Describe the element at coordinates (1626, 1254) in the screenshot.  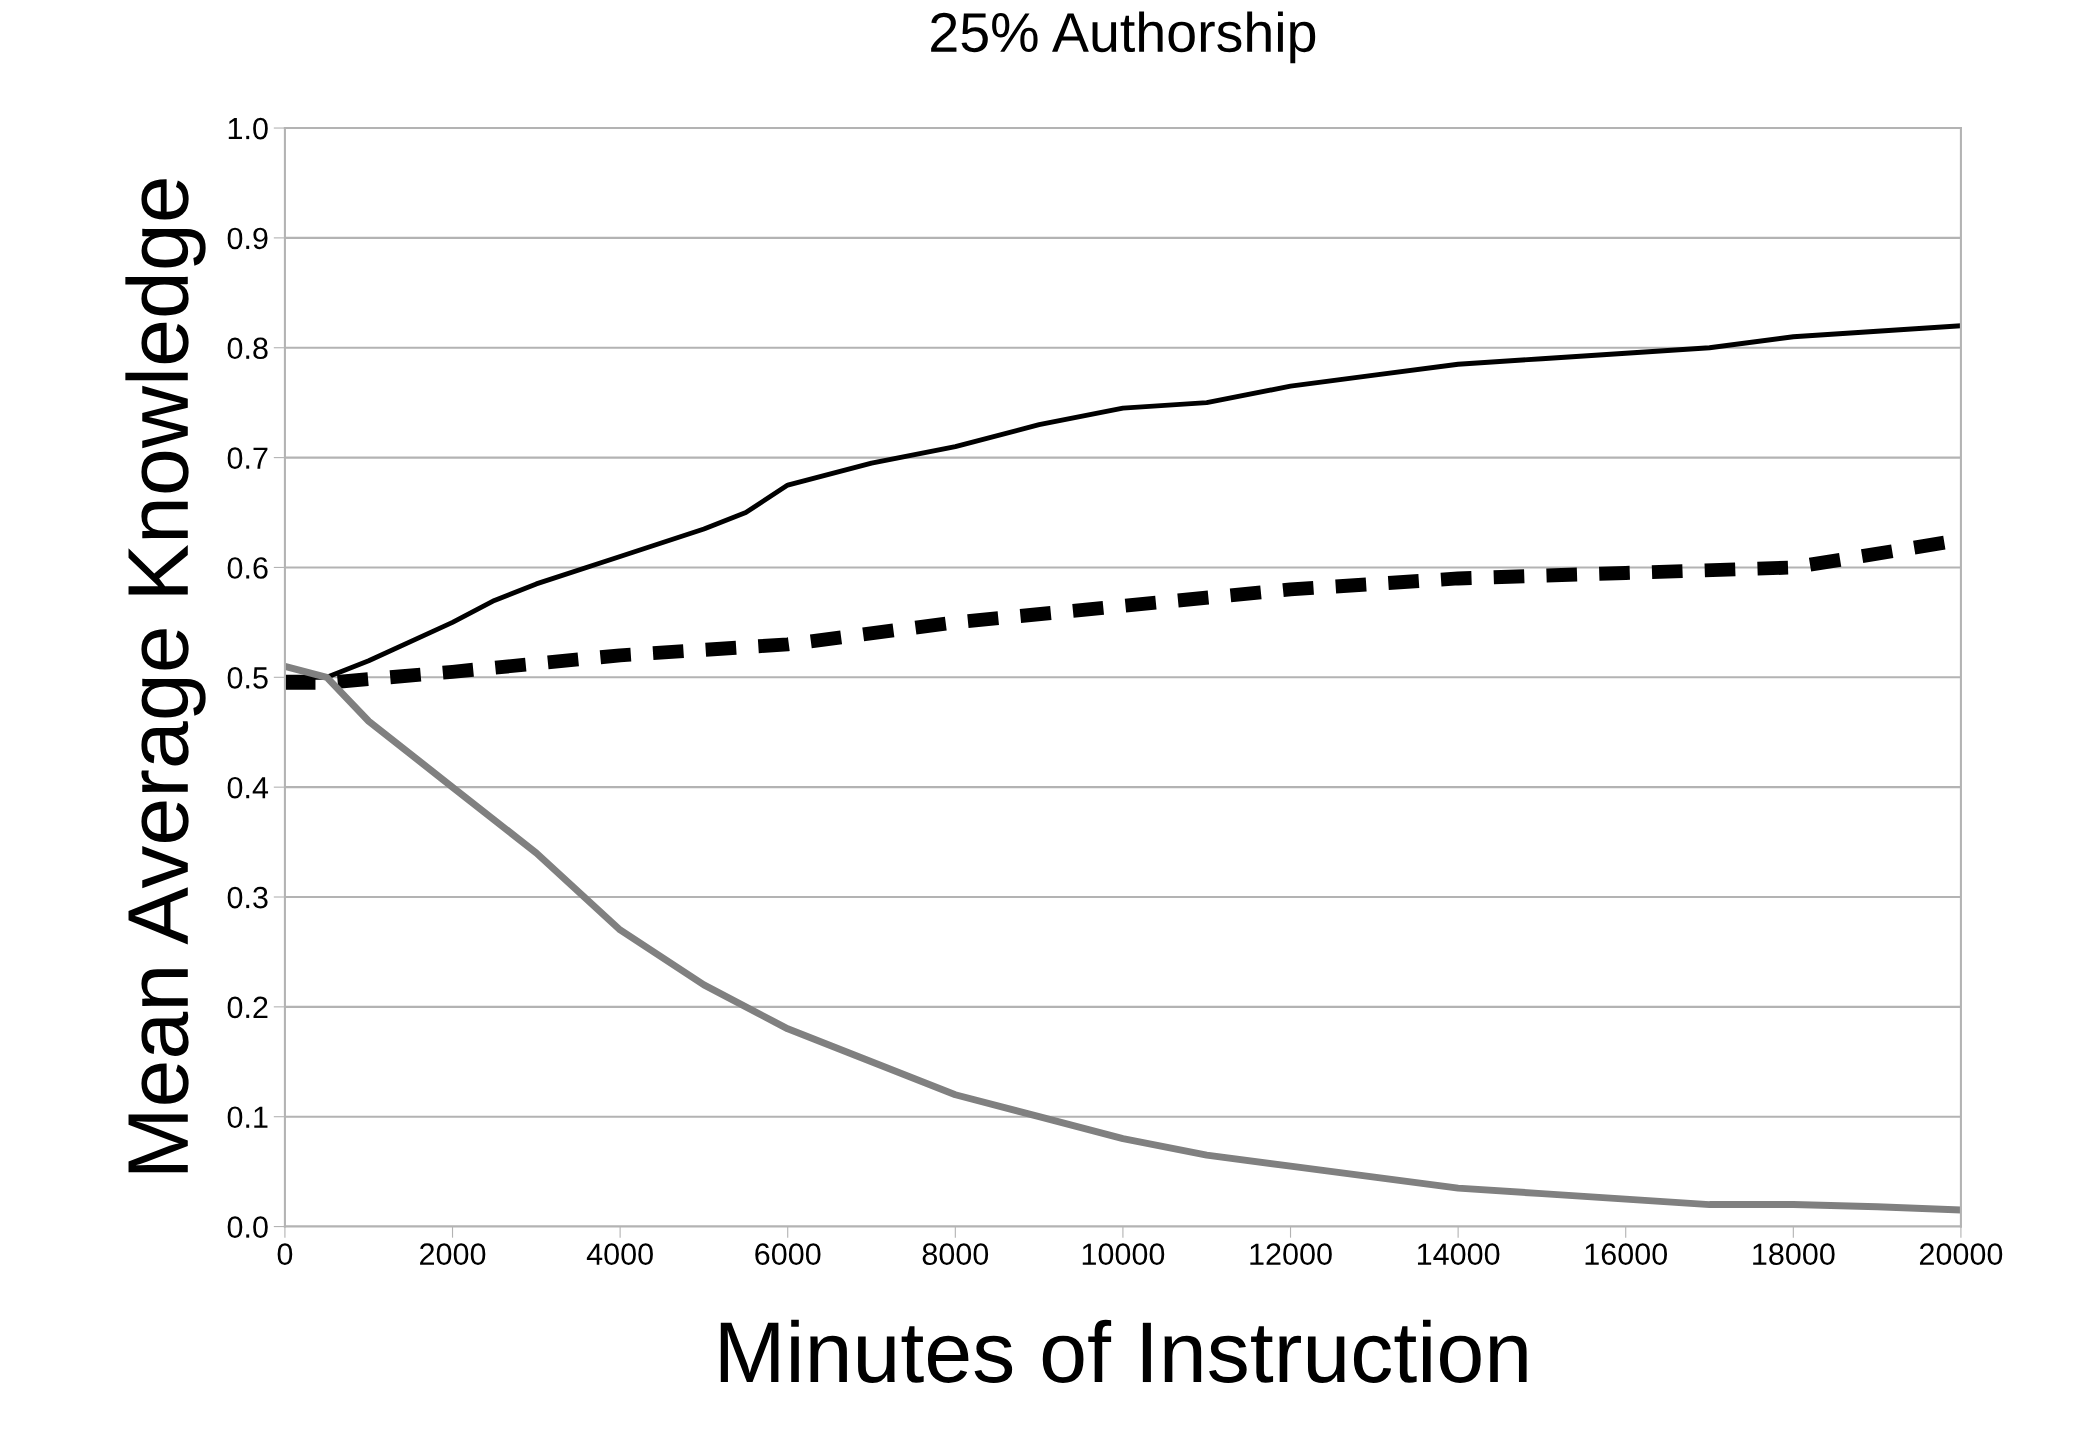
I see `x-tick-label: 16000` at that location.